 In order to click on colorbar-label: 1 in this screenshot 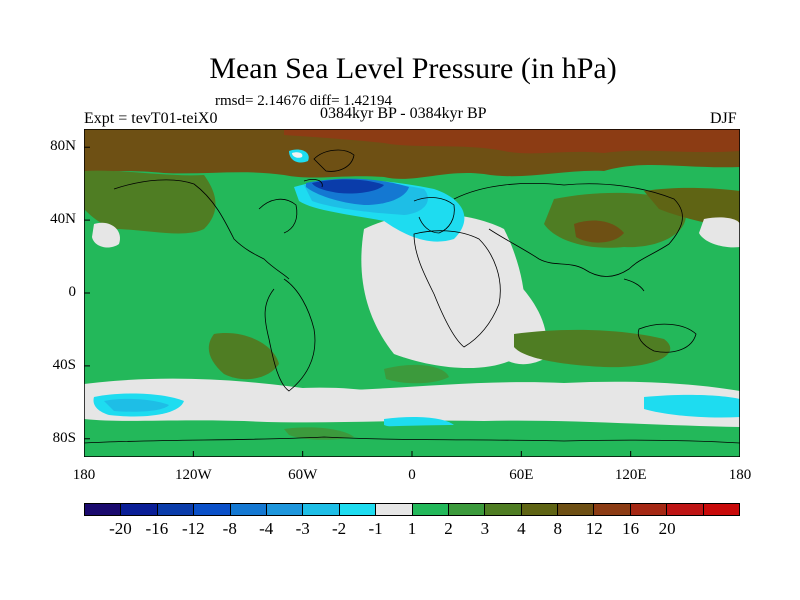, I will do `click(412, 528)`.